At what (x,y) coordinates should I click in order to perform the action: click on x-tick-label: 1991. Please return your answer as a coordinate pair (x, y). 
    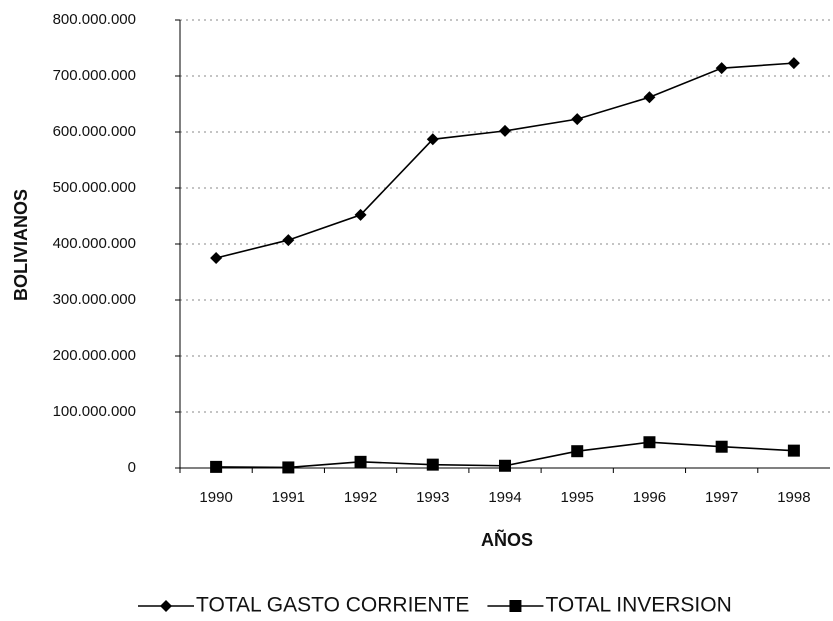
    Looking at the image, I should click on (288, 497).